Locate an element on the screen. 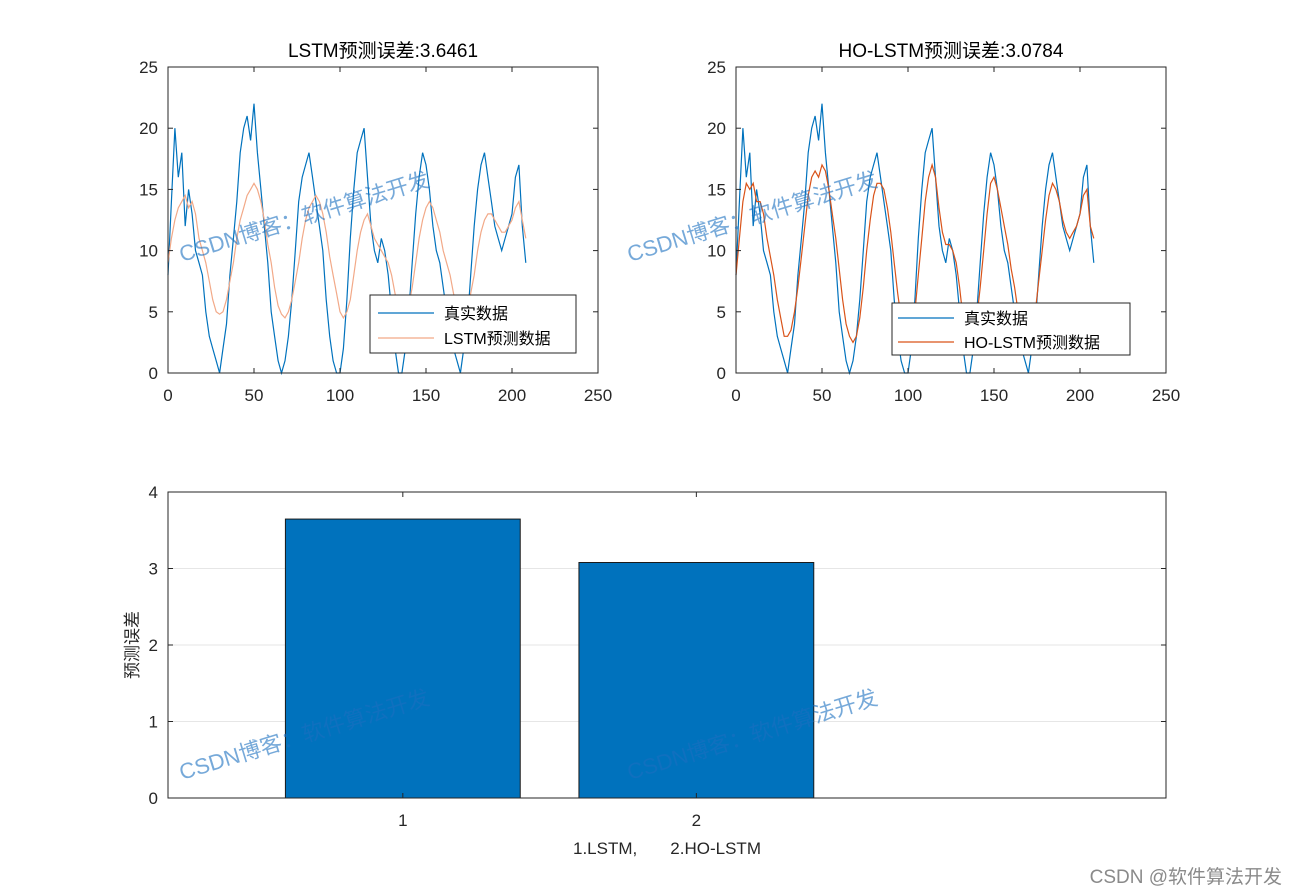  lstm-legend: 真实数据 LSTM预测数据 is located at coordinates (473, 324).